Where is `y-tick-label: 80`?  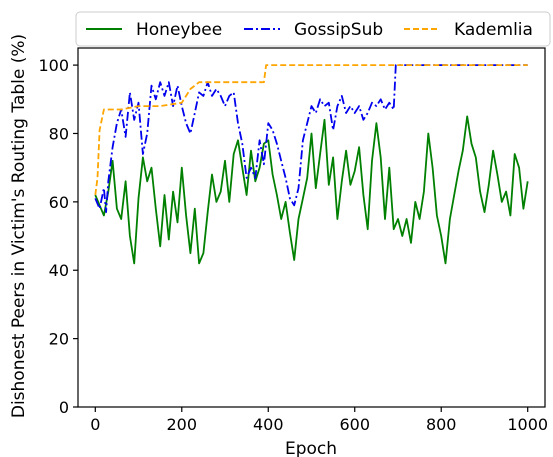
y-tick-label: 80 is located at coordinates (59, 133).